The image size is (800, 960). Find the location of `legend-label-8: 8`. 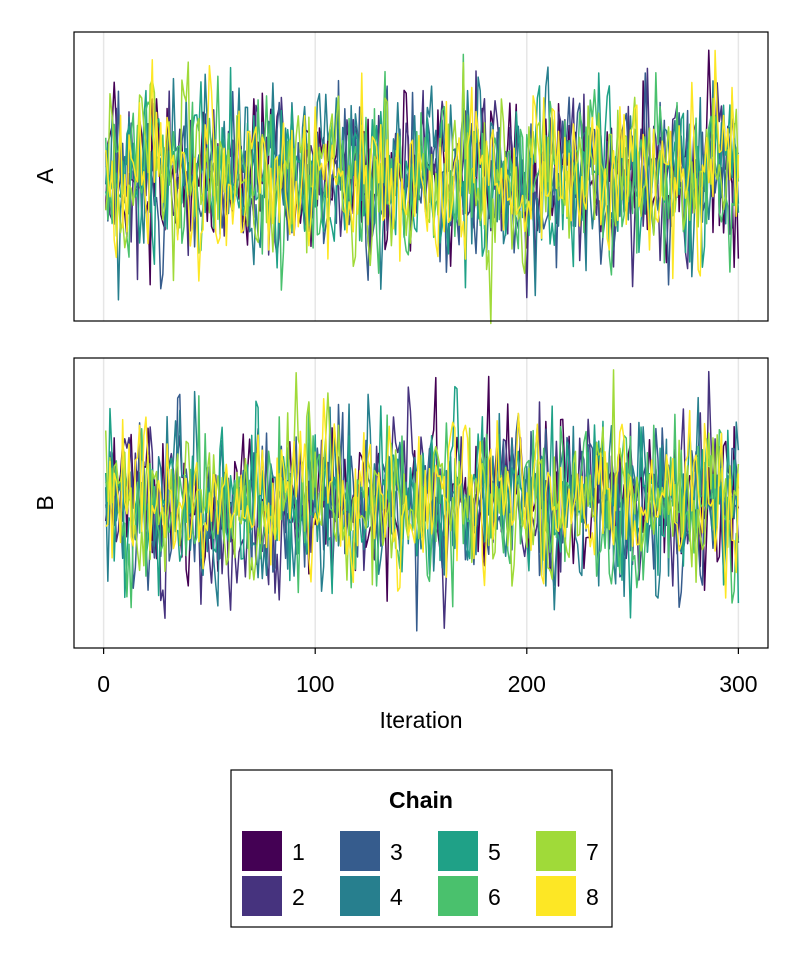

legend-label-8: 8 is located at coordinates (592, 897).